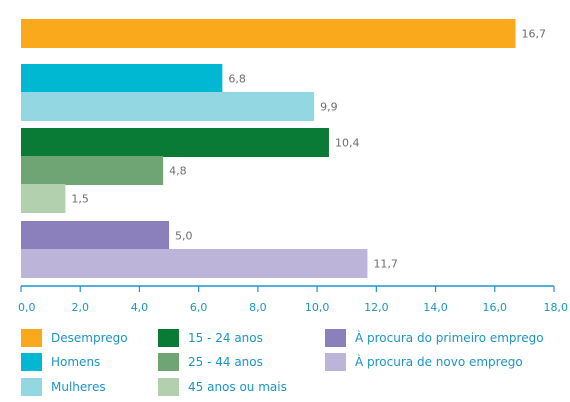  I want to click on bar-value-label: 9,9, so click(329, 107).